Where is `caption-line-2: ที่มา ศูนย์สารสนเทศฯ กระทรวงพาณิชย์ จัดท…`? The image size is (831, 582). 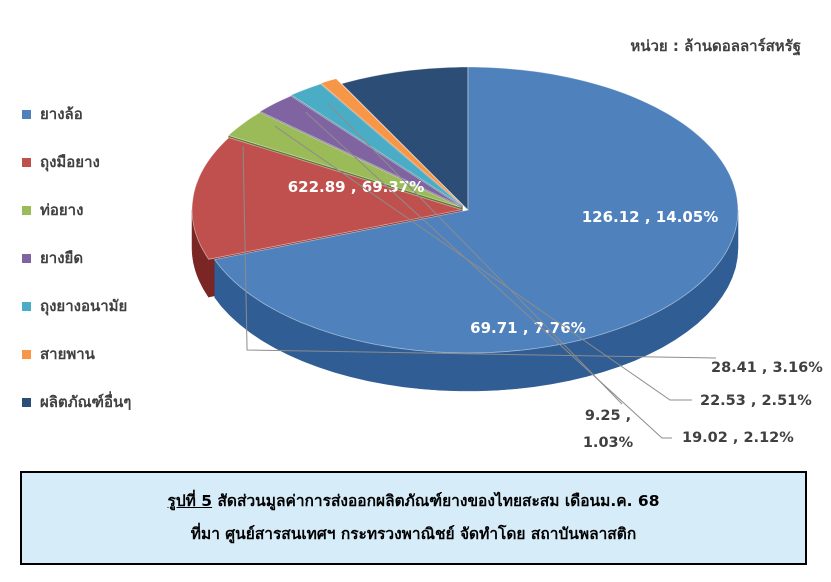 caption-line-2: ที่มา ศูนย์สารสนเทศฯ กระทรวงพาณิชย์ จัดท… is located at coordinates (413, 534).